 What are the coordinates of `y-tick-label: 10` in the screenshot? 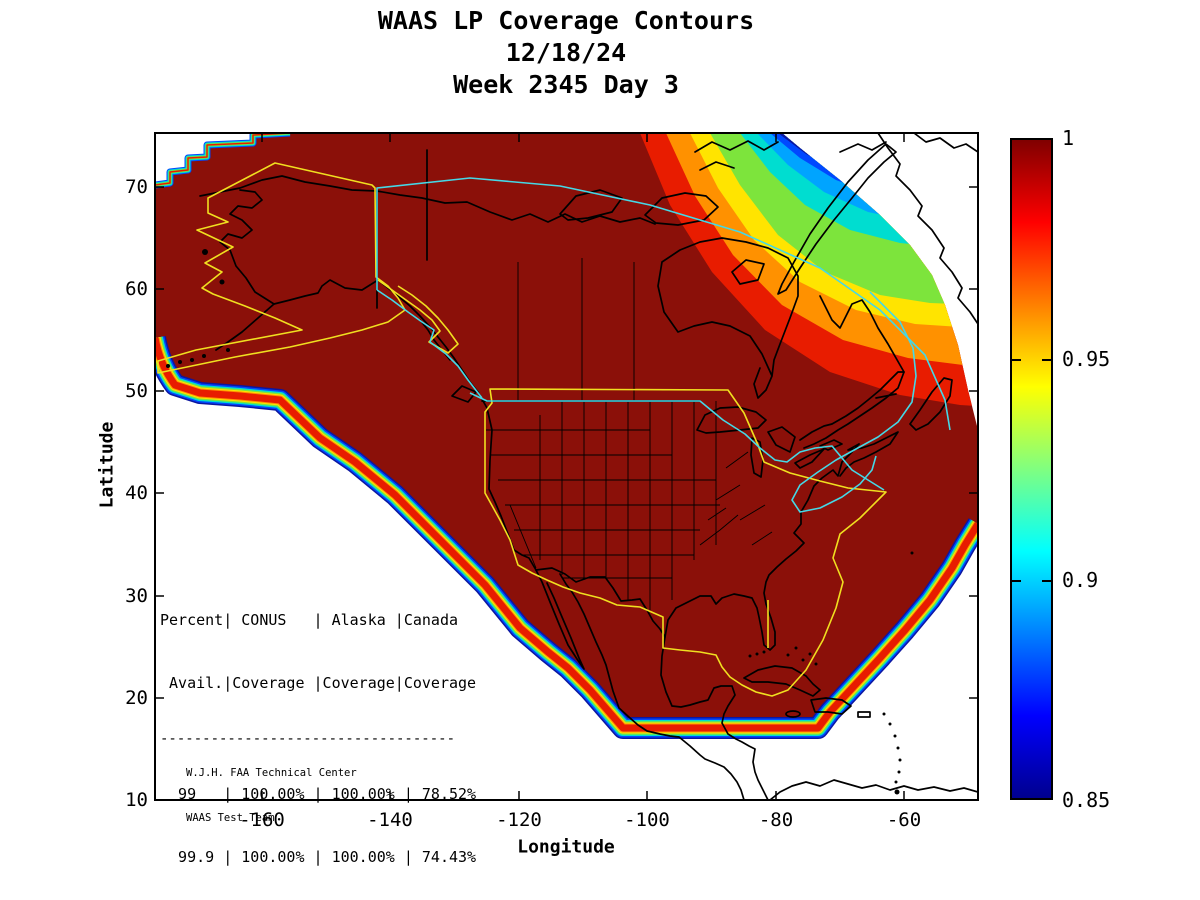 It's located at (136, 800).